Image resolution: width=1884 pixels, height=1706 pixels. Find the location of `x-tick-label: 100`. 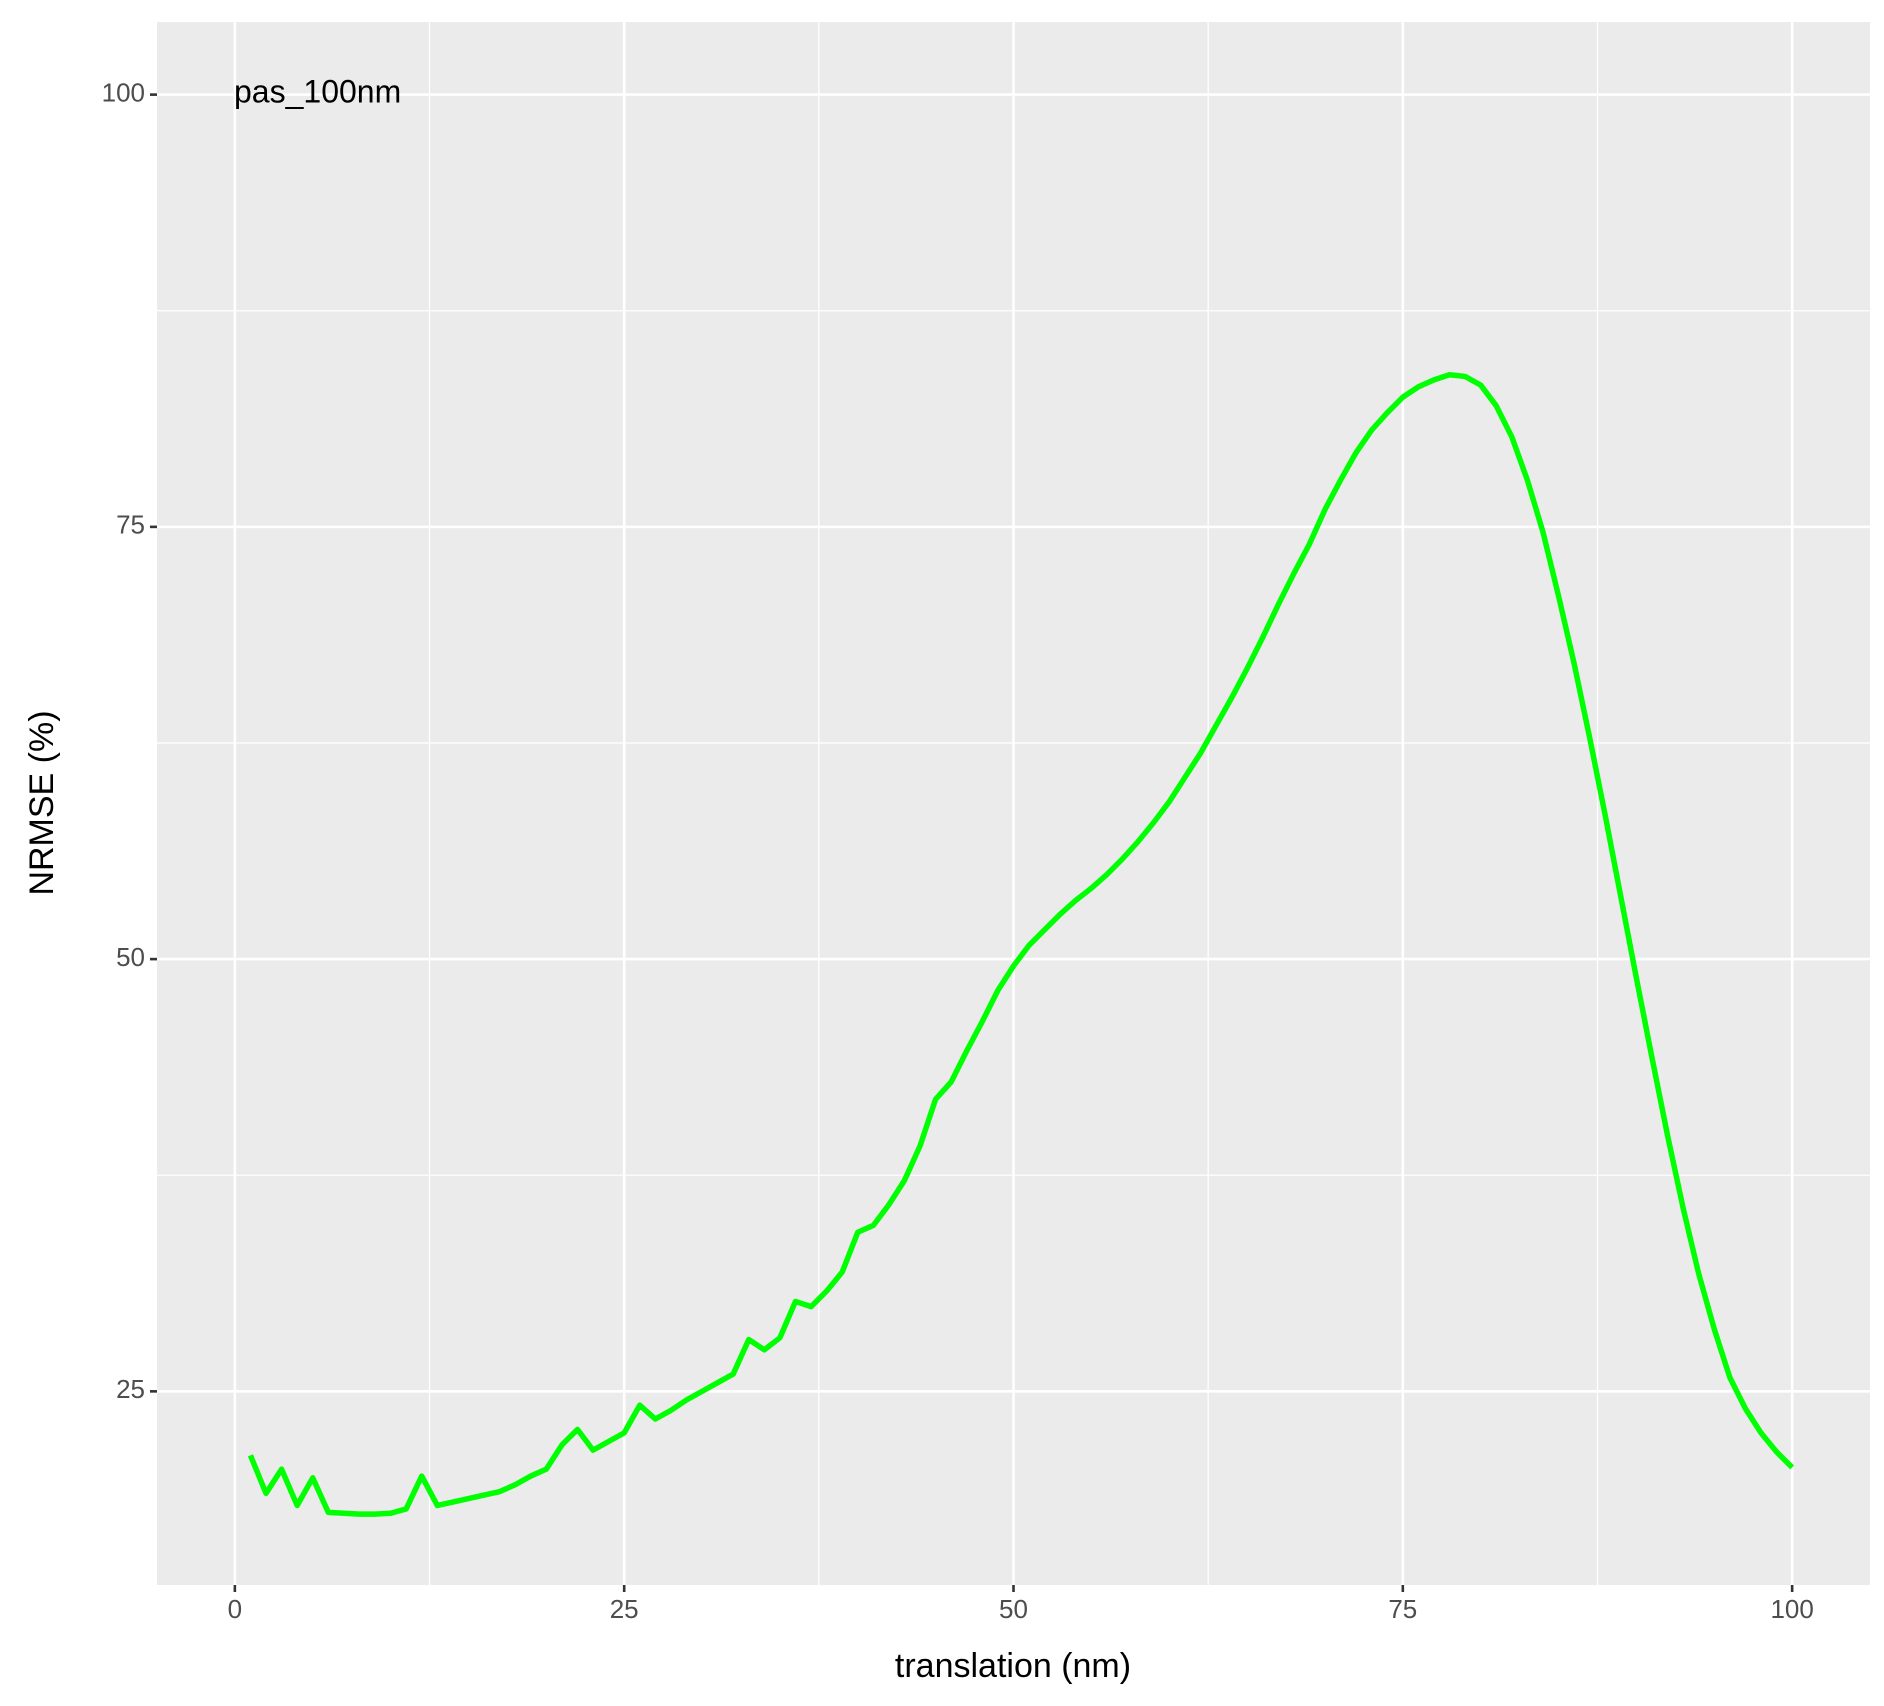

x-tick-label: 100 is located at coordinates (1791, 1609).